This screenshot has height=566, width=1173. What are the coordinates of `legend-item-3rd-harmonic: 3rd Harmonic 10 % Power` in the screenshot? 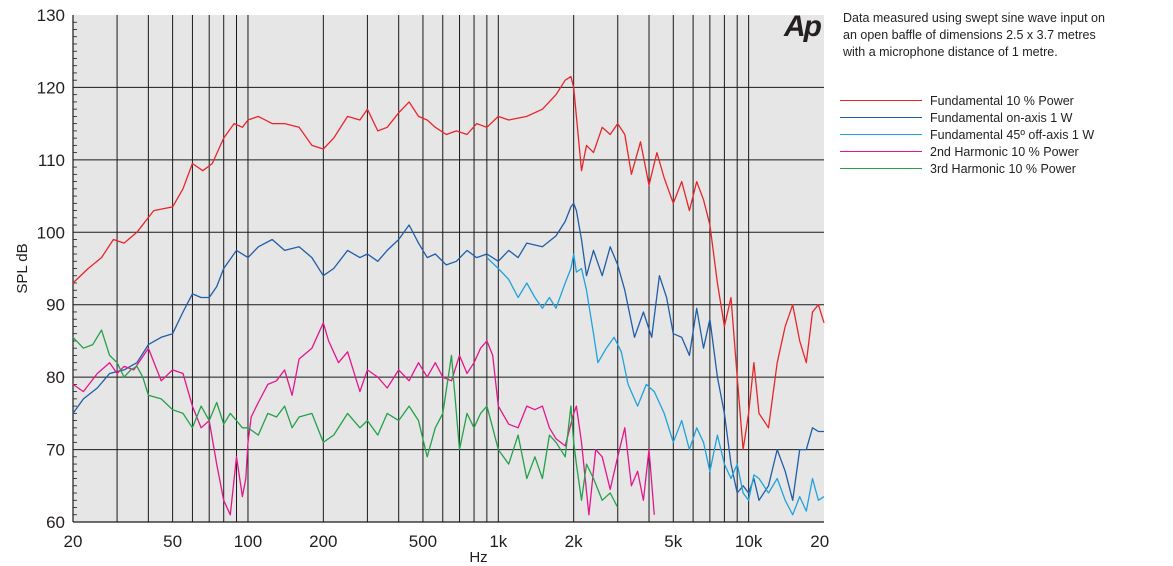 It's located at (967, 168).